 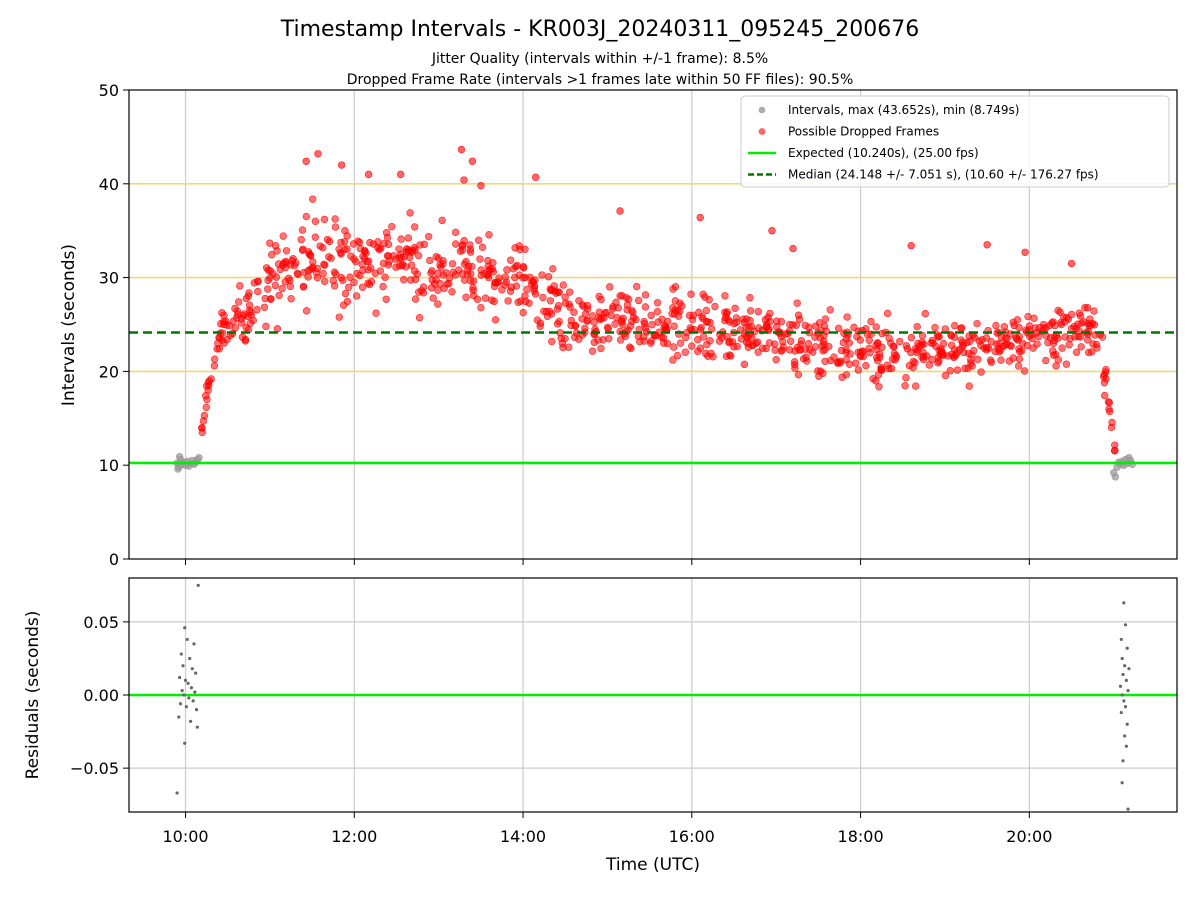 I want to click on legend-intervals-marker, so click(x=762, y=110).